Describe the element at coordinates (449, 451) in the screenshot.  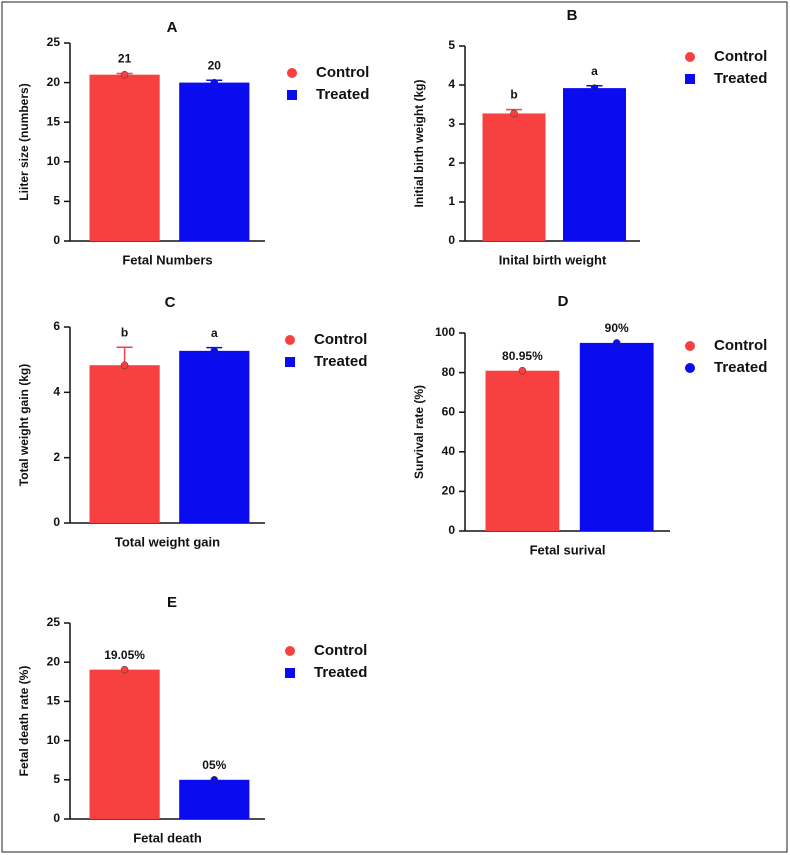
I see `y-tick-label: 40` at that location.